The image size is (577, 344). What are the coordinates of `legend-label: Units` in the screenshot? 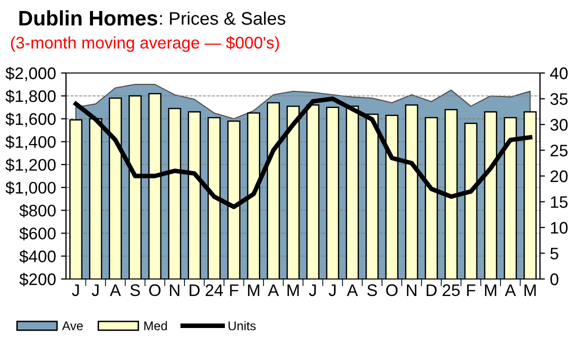 It's located at (242, 325).